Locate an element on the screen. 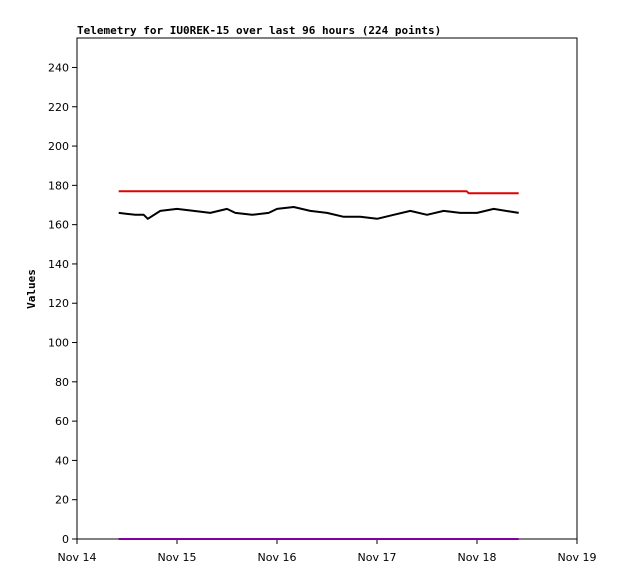 The width and height of the screenshot is (618, 579). y-axis: 0 20 40 60 80 100 120 140 160 180 200 220 240 is located at coordinates (62, 303).